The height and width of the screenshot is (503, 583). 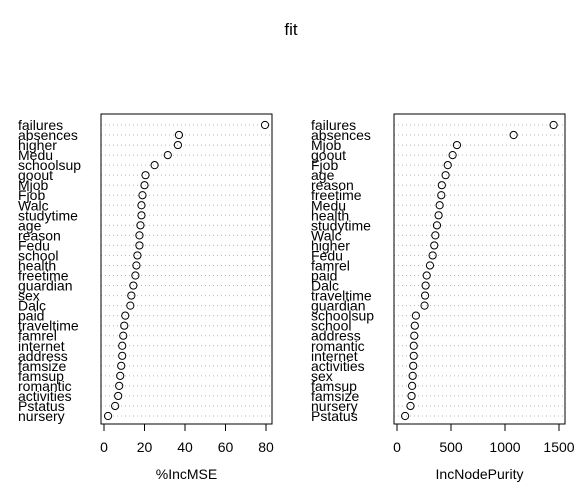 I want to click on point-Medu, so click(x=439, y=205).